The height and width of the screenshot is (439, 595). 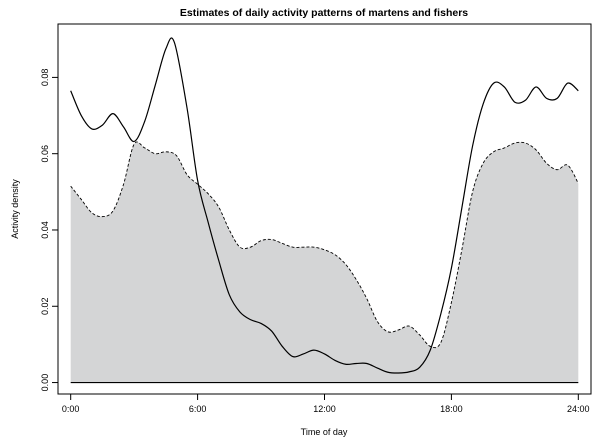 What do you see at coordinates (324, 432) in the screenshot?
I see `x-axis-label: Time of day` at bounding box center [324, 432].